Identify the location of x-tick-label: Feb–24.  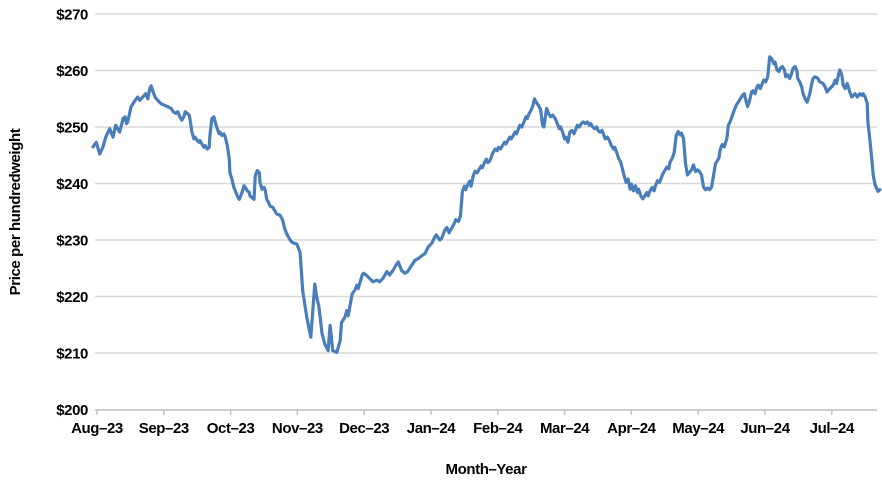
(498, 428).